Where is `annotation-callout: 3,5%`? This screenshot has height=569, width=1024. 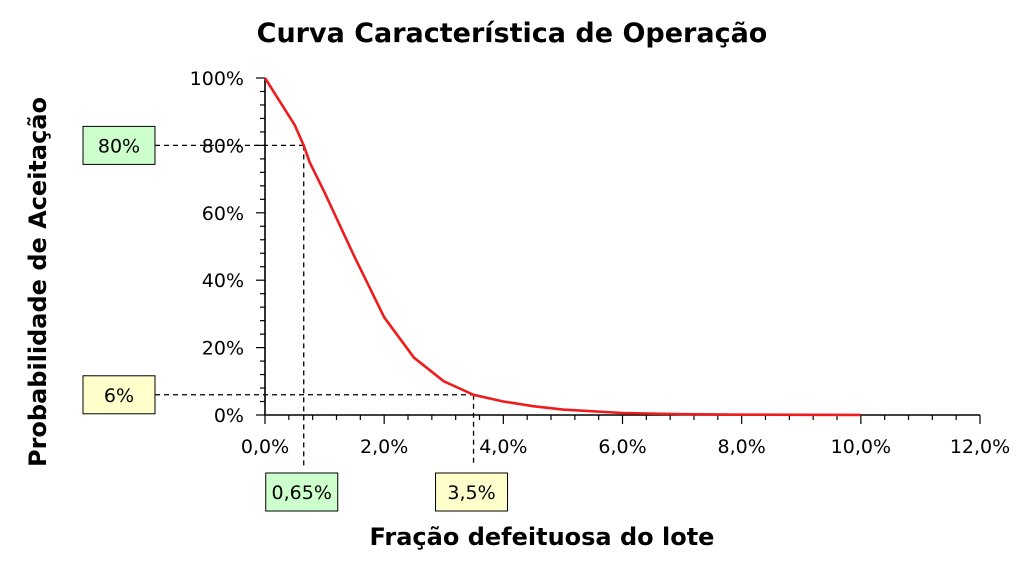
annotation-callout: 3,5% is located at coordinates (472, 492).